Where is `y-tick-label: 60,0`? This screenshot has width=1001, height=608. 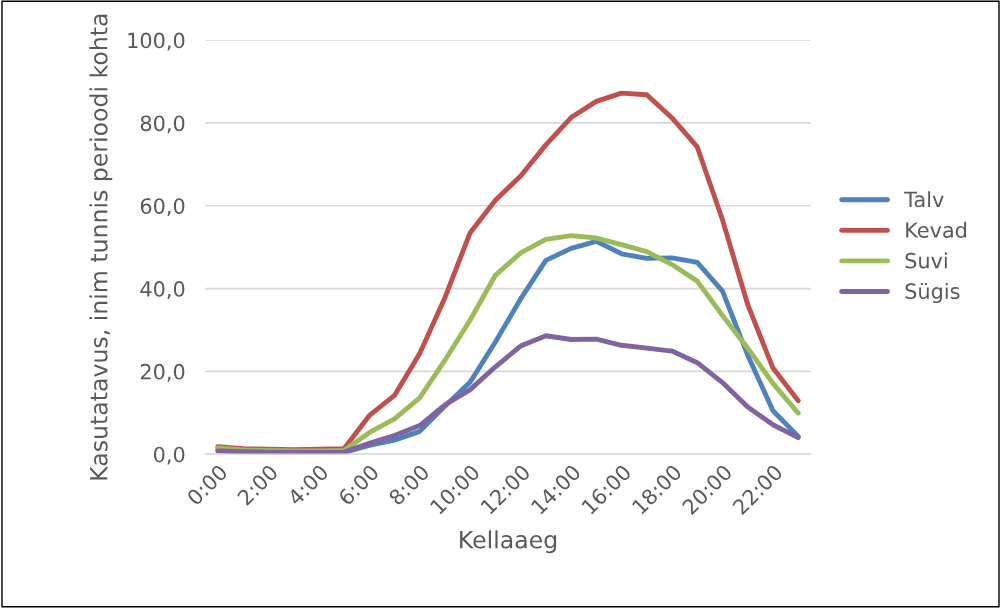 y-tick-label: 60,0 is located at coordinates (162, 207).